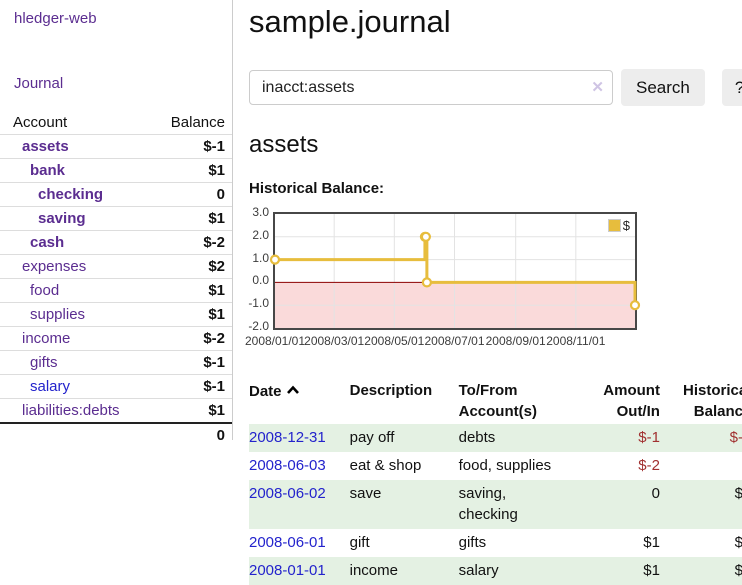 This screenshot has width=742, height=585. What do you see at coordinates (71, 194) in the screenshot?
I see `sidebar-item-checking: checking` at bounding box center [71, 194].